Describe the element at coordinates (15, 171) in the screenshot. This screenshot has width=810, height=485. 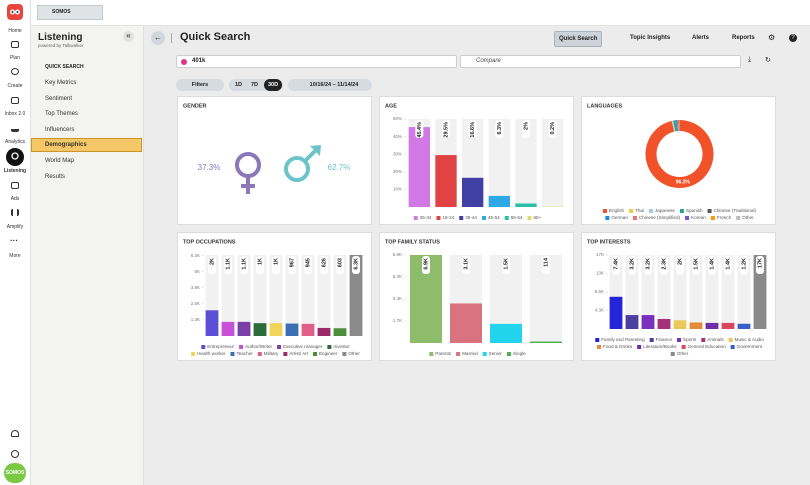
I see `nav-label: Listening` at that location.